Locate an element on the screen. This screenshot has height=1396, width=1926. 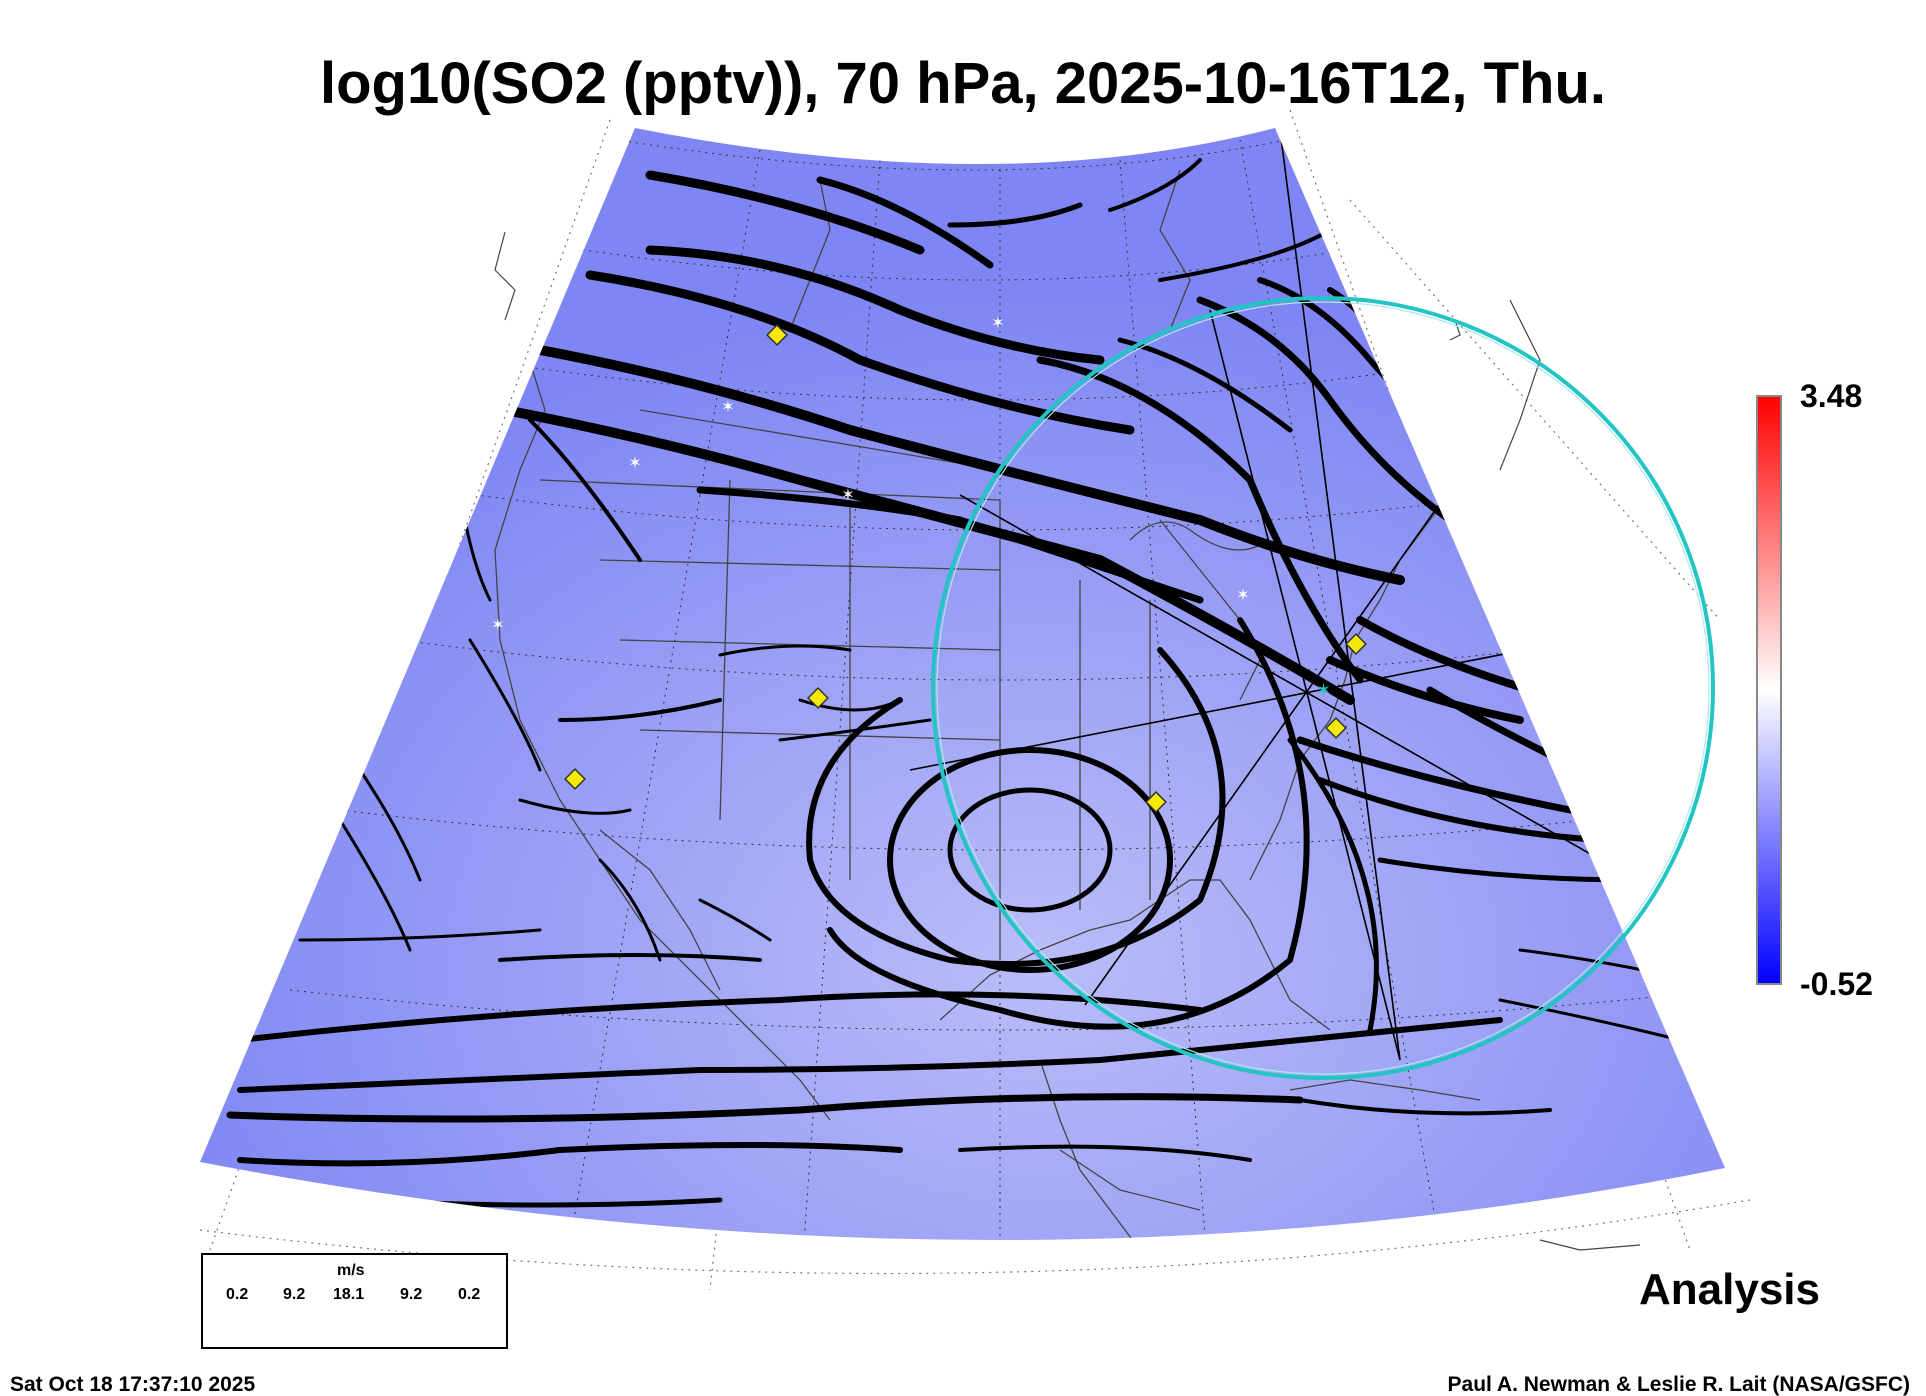
colorbar is located at coordinates (1769, 690).